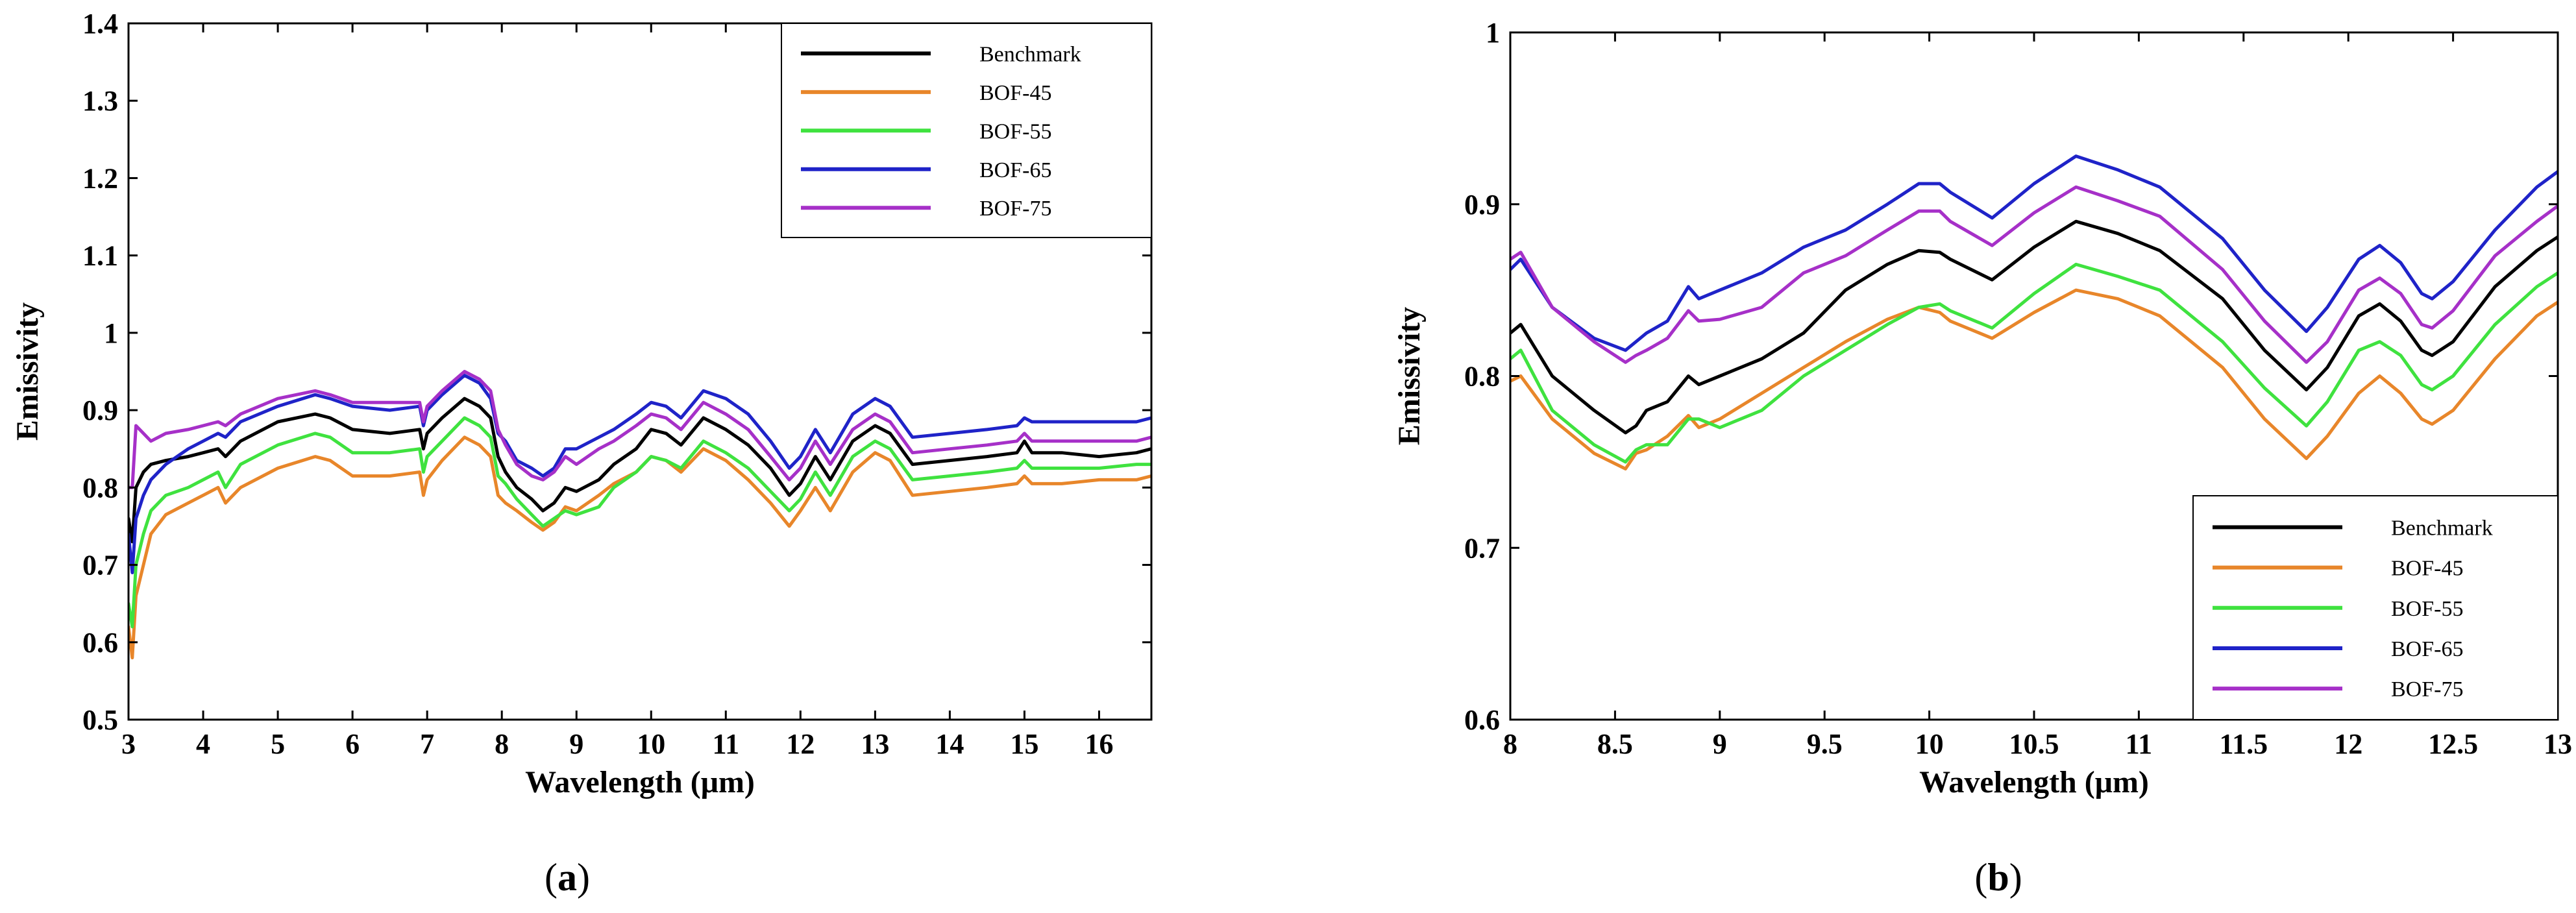 The width and height of the screenshot is (2576, 913). Describe the element at coordinates (2442, 528) in the screenshot. I see `legend-label-b-benchmark: Benchmark` at that location.